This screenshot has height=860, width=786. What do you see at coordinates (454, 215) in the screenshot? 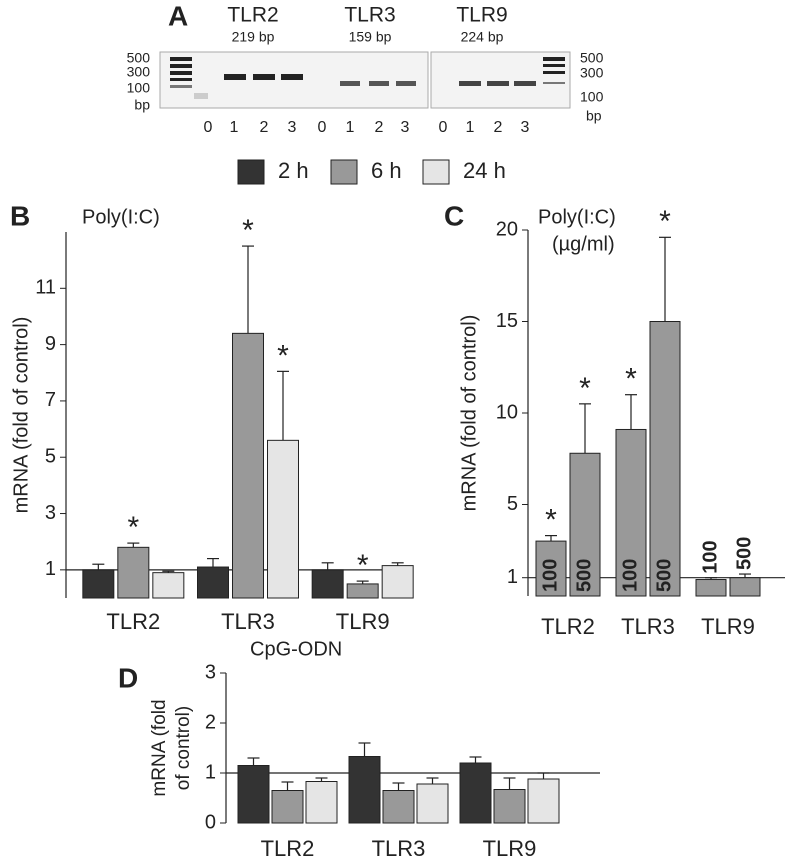
I see `panel-letter: C` at bounding box center [454, 215].